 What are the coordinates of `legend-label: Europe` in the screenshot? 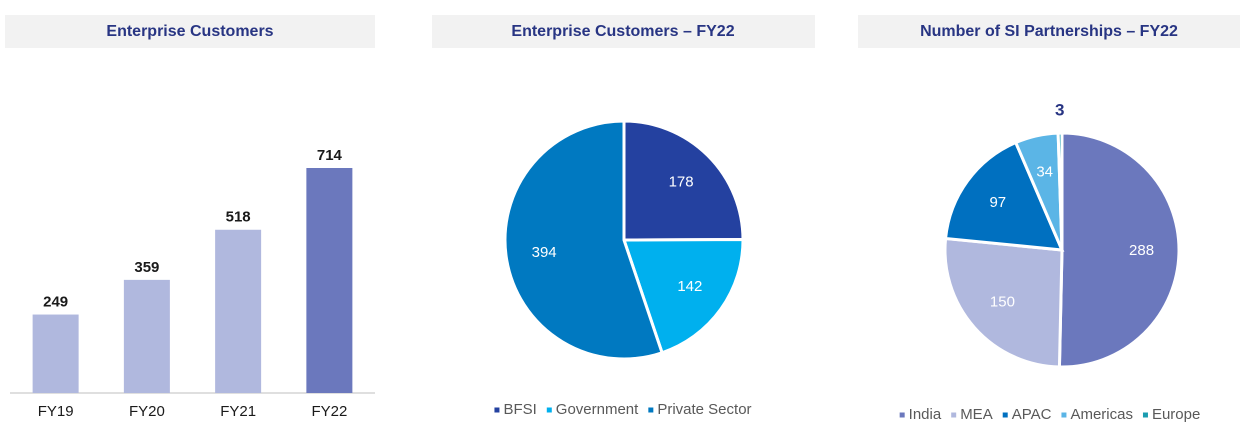 It's located at (1176, 414).